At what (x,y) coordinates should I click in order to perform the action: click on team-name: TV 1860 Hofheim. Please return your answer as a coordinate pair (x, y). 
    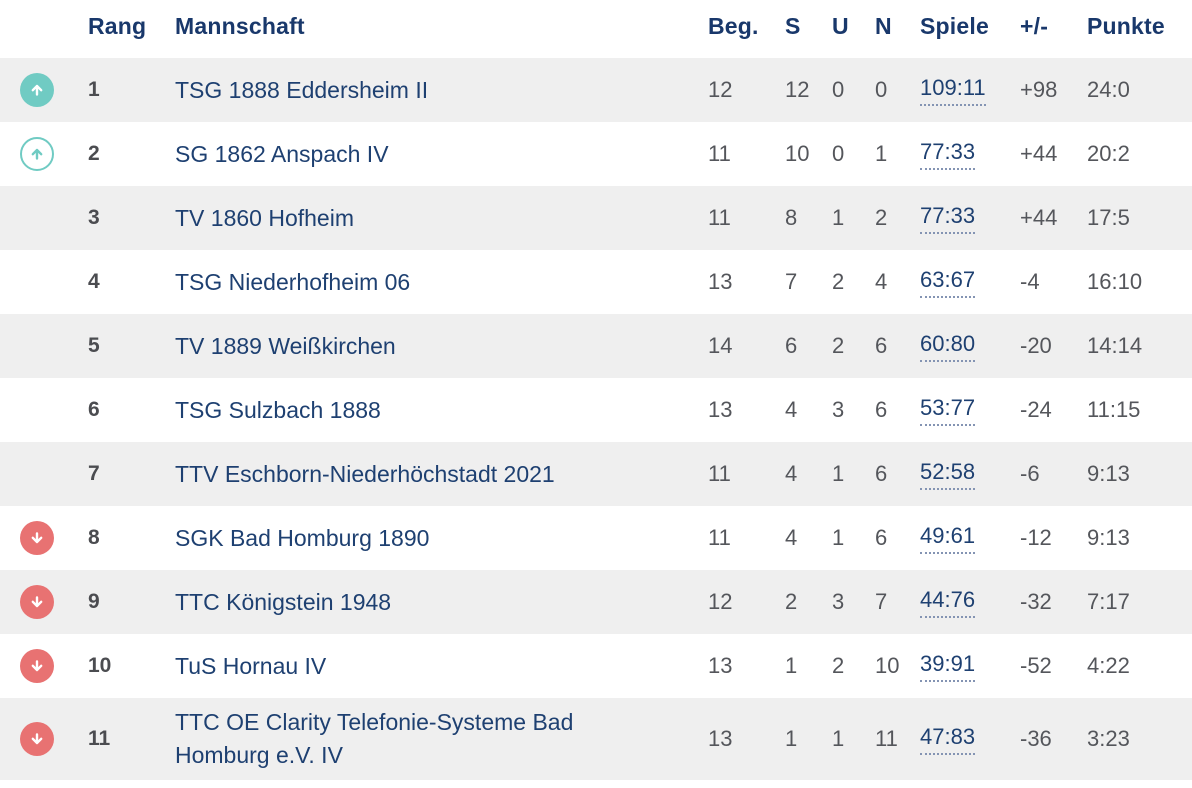
    Looking at the image, I should click on (264, 217).